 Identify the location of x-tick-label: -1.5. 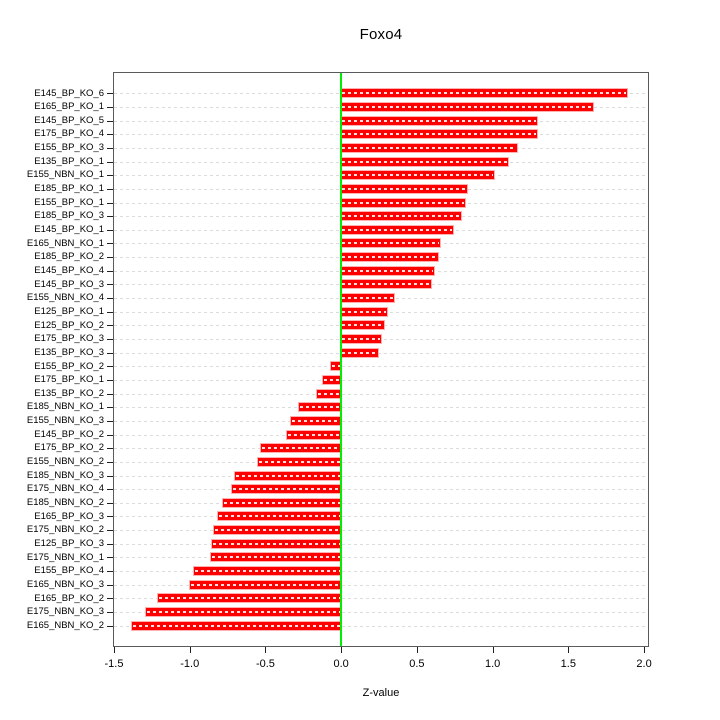
(114, 664).